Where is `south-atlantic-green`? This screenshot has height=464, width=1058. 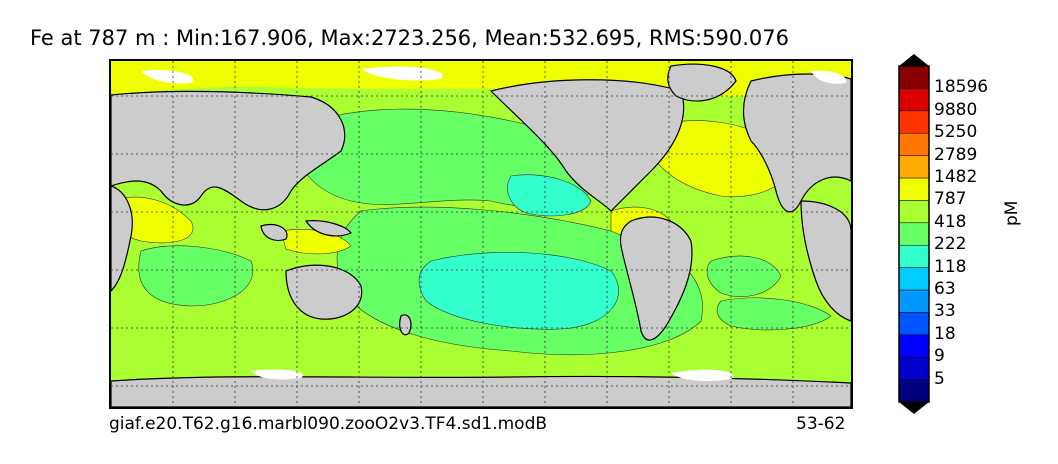 south-atlantic-green is located at coordinates (744, 276).